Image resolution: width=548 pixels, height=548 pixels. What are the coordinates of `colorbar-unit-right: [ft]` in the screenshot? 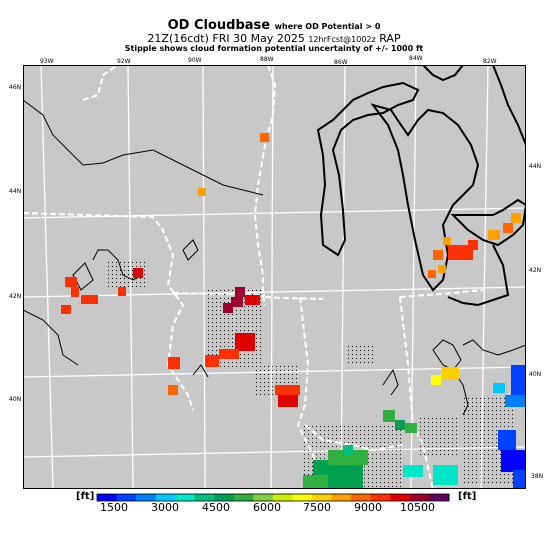 It's located at (467, 496).